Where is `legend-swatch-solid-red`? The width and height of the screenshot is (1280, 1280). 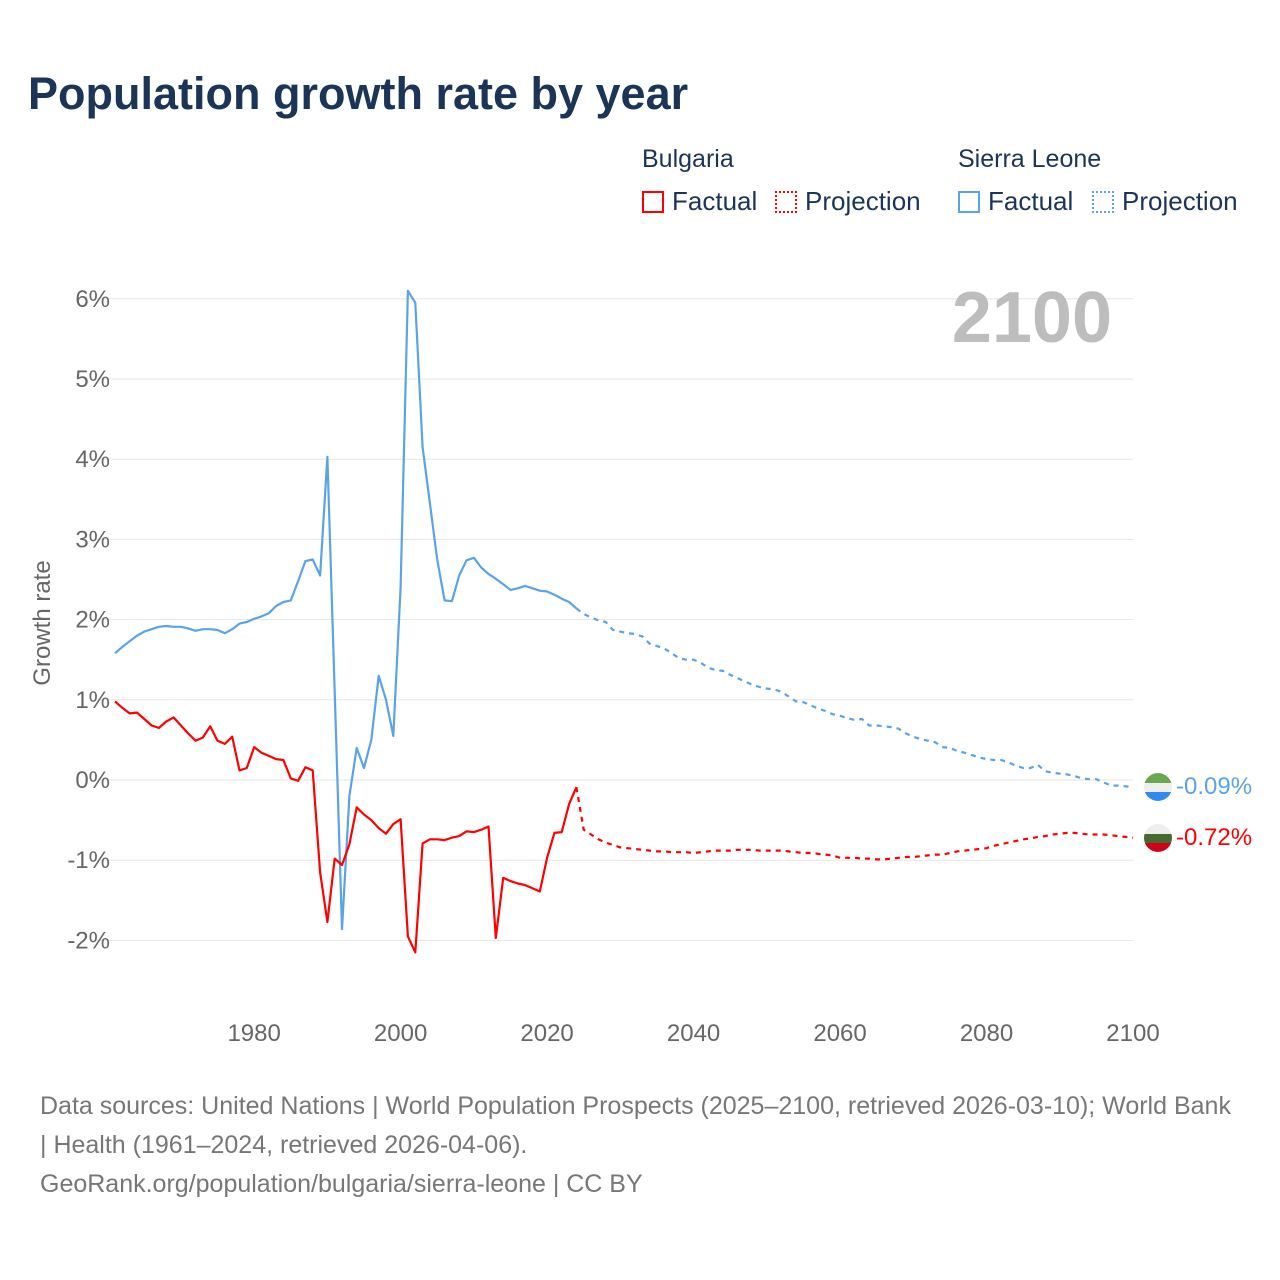
legend-swatch-solid-red is located at coordinates (653, 201).